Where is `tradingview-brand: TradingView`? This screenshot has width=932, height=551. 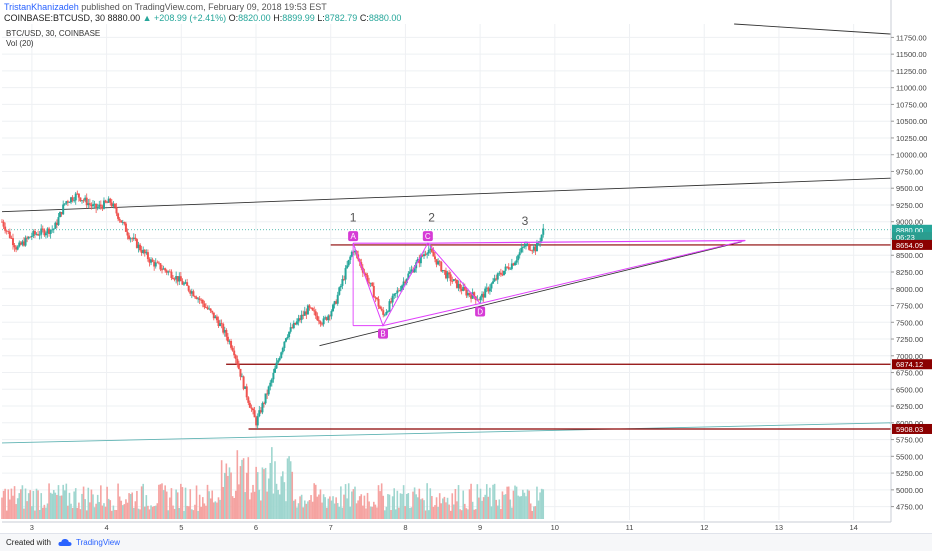 tradingview-brand: TradingView is located at coordinates (98, 542).